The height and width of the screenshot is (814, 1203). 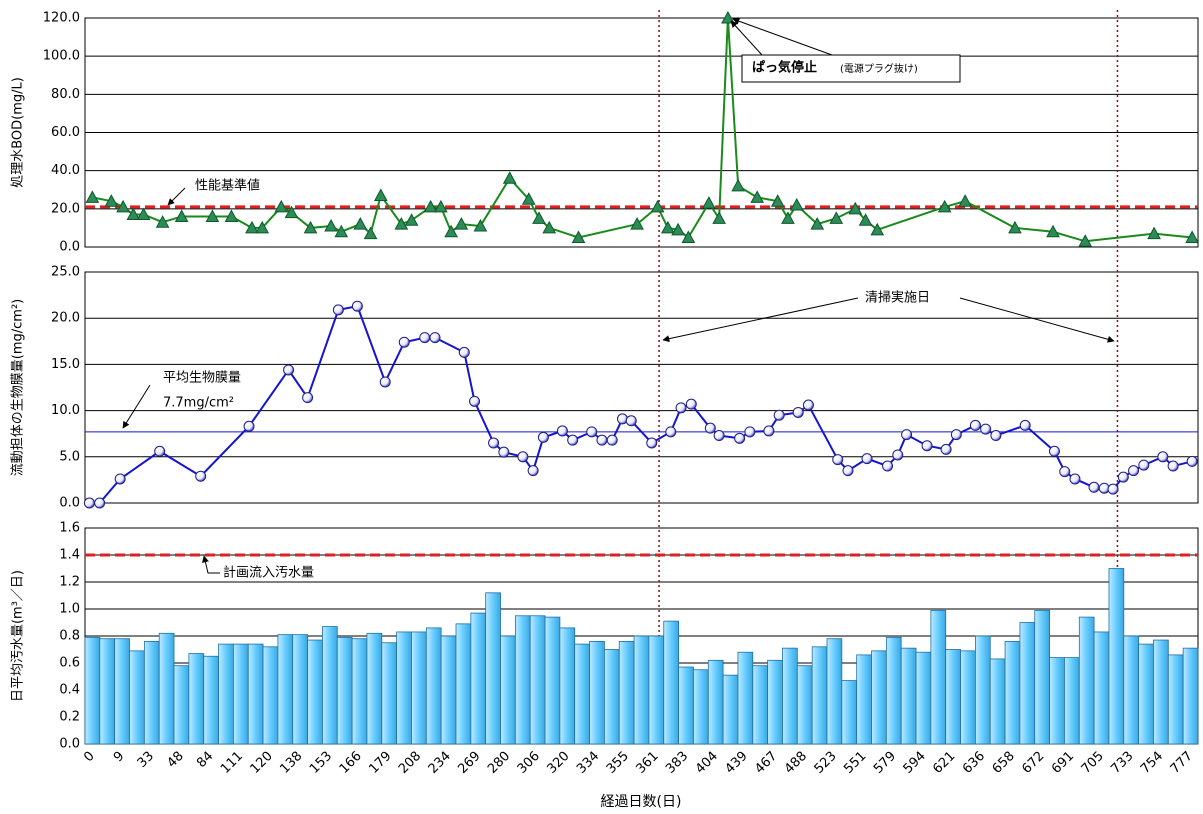 I want to click on x-axis-title: 経過日数(日), so click(x=641, y=802).